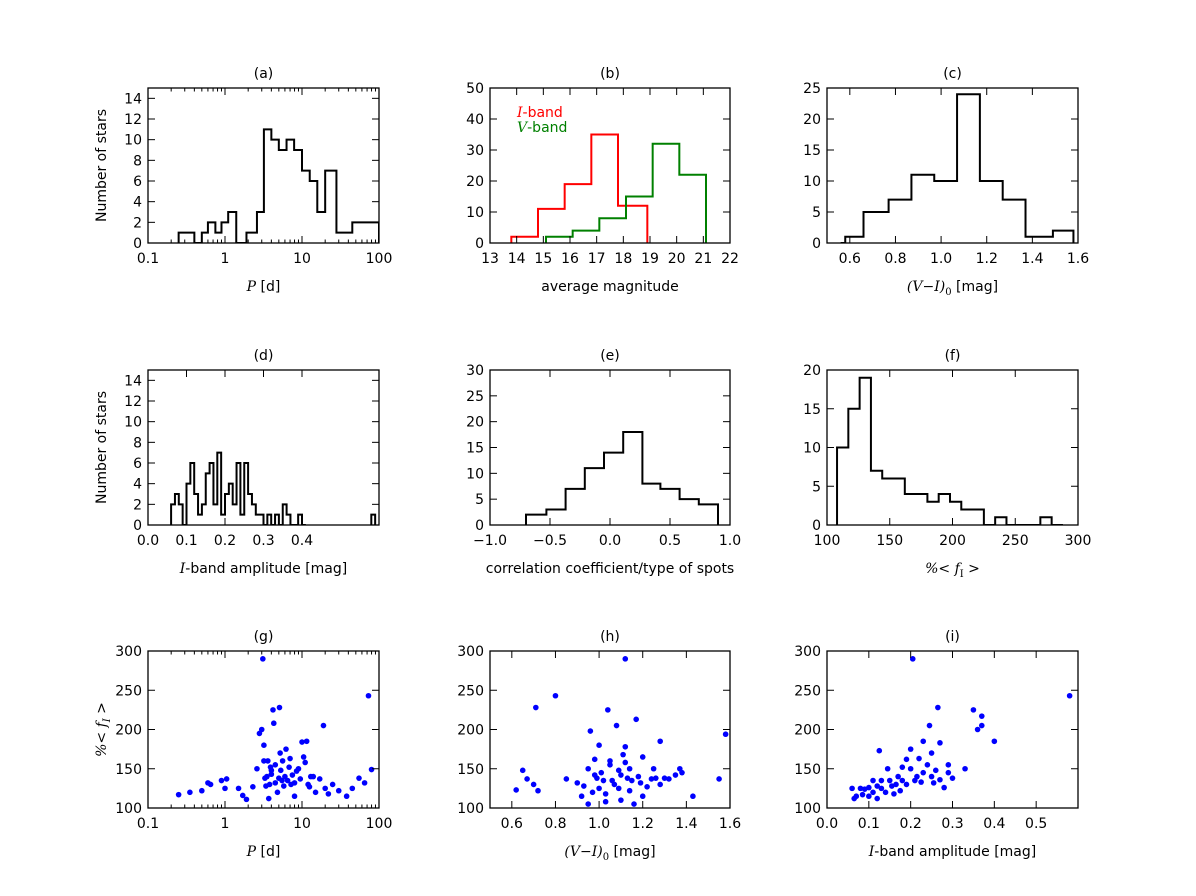 The image size is (1196, 896). What do you see at coordinates (807, 770) in the screenshot?
I see `y-tick-label: 150` at bounding box center [807, 770].